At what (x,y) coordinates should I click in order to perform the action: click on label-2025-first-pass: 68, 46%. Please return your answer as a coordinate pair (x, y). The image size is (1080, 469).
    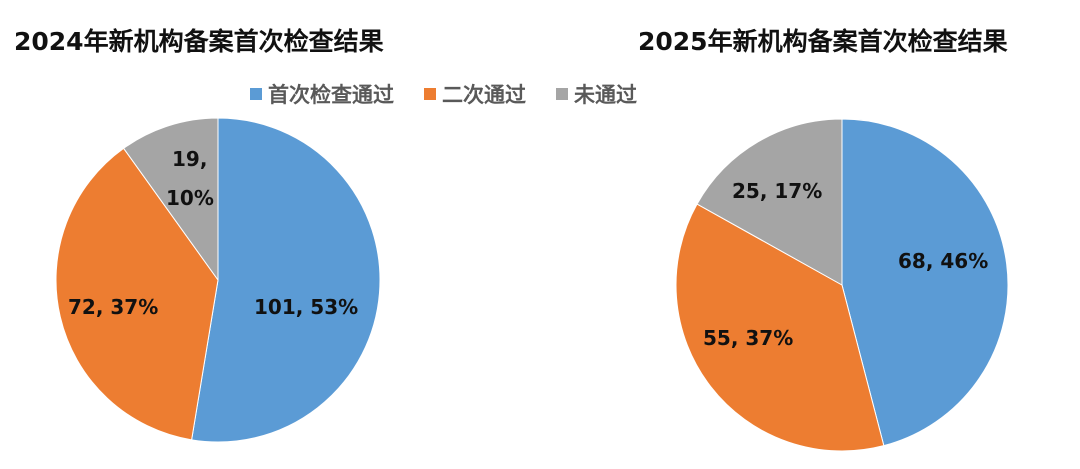
    Looking at the image, I should click on (943, 261).